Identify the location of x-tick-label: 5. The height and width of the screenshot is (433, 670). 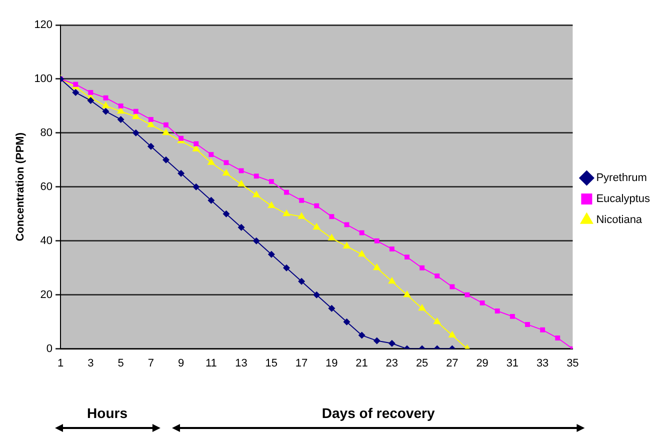
(121, 363).